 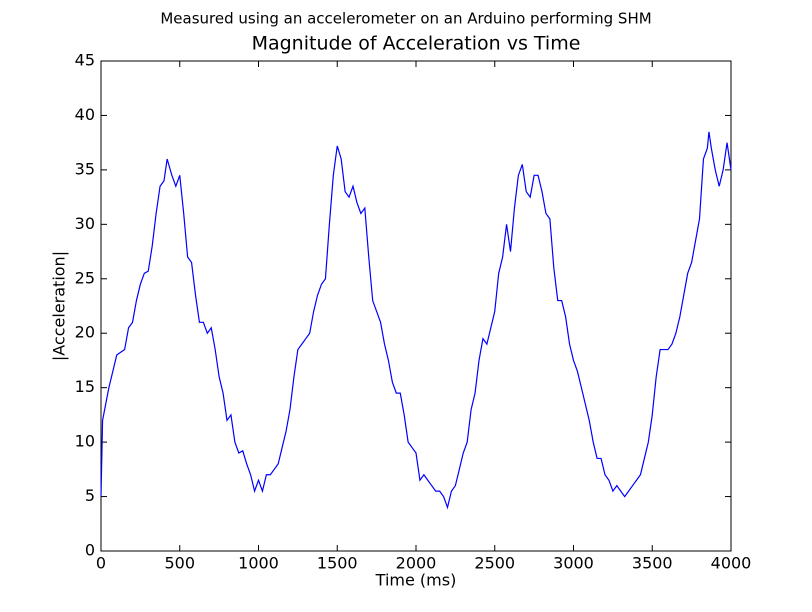 What do you see at coordinates (101, 563) in the screenshot?
I see `x-tick-label: 0` at bounding box center [101, 563].